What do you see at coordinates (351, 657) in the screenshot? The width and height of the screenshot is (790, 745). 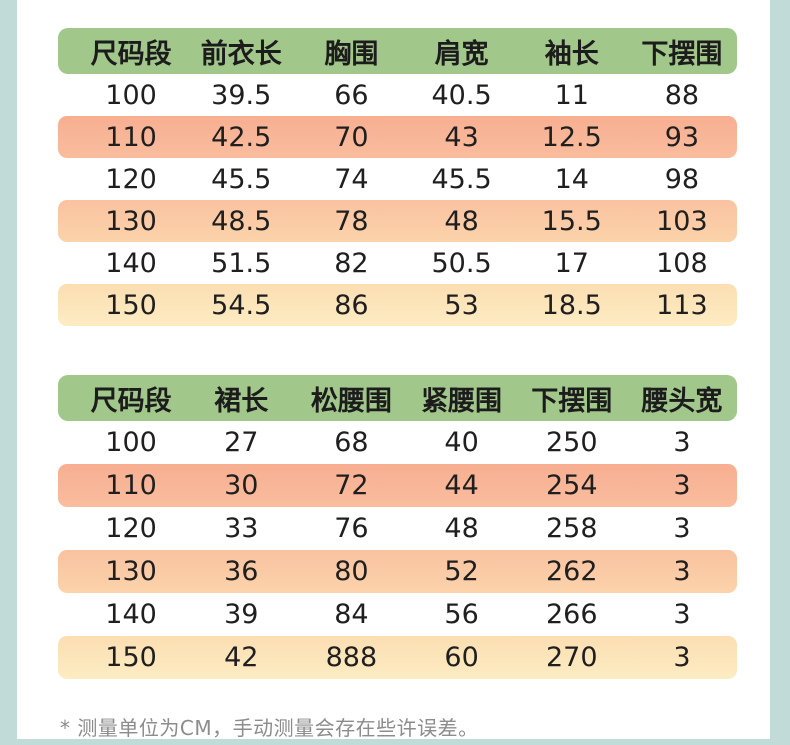 I see `cell: 888` at bounding box center [351, 657].